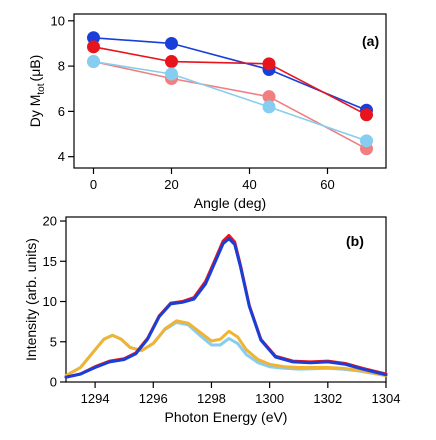 Image resolution: width=436 pixels, height=440 pixels. I want to click on panel-label: (a), so click(370, 41).